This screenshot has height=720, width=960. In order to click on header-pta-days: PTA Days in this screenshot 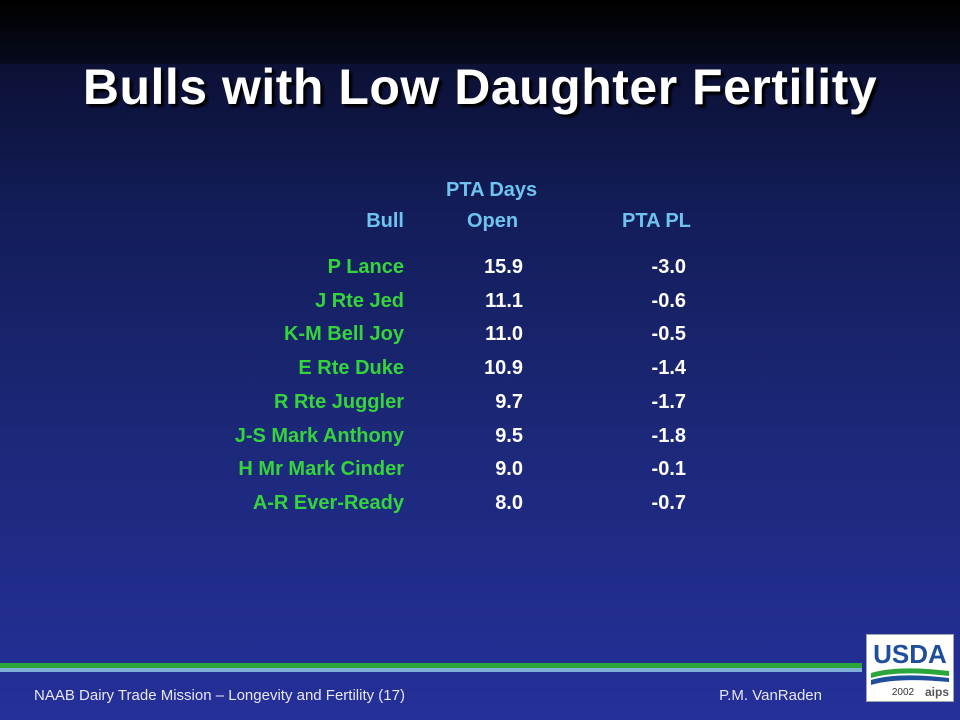, I will do `click(492, 190)`.